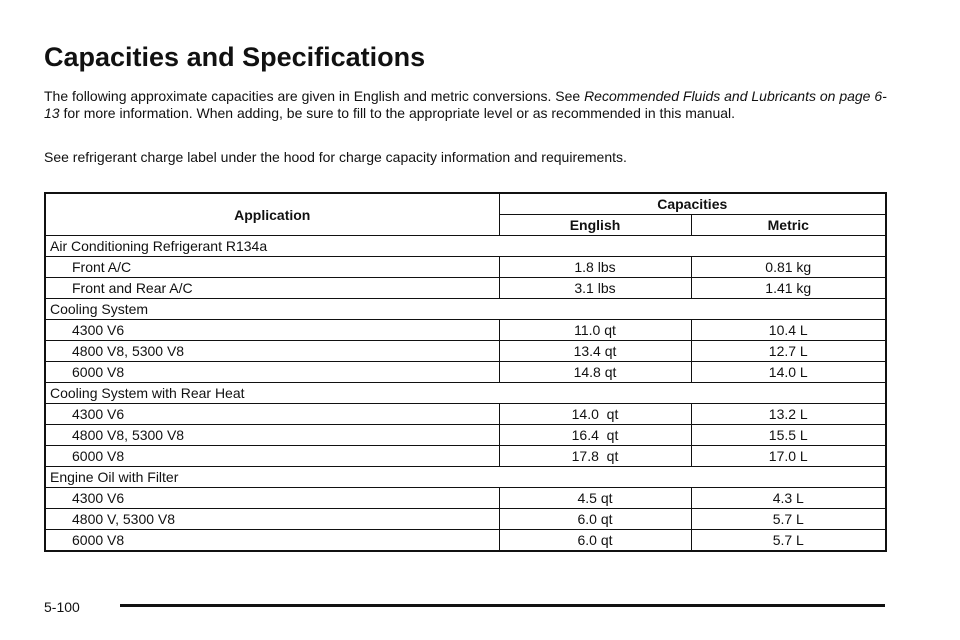 Image resolution: width=960 pixels, height=640 pixels. What do you see at coordinates (272, 214) in the screenshot?
I see `header-cell: Application` at bounding box center [272, 214].